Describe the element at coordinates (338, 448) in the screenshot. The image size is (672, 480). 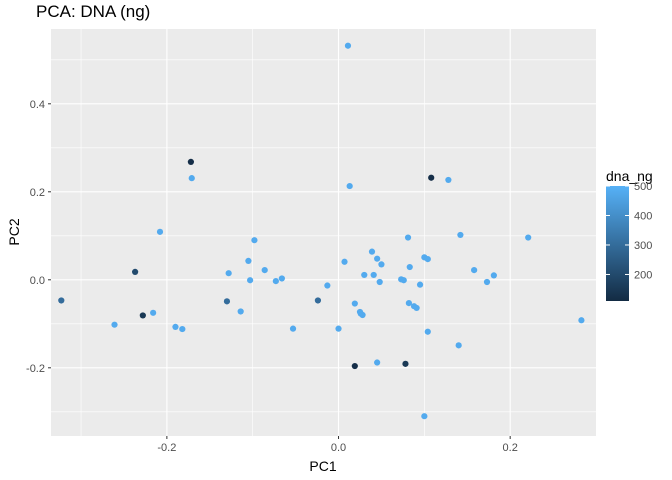
I see `x-tick-label: 0.0` at that location.